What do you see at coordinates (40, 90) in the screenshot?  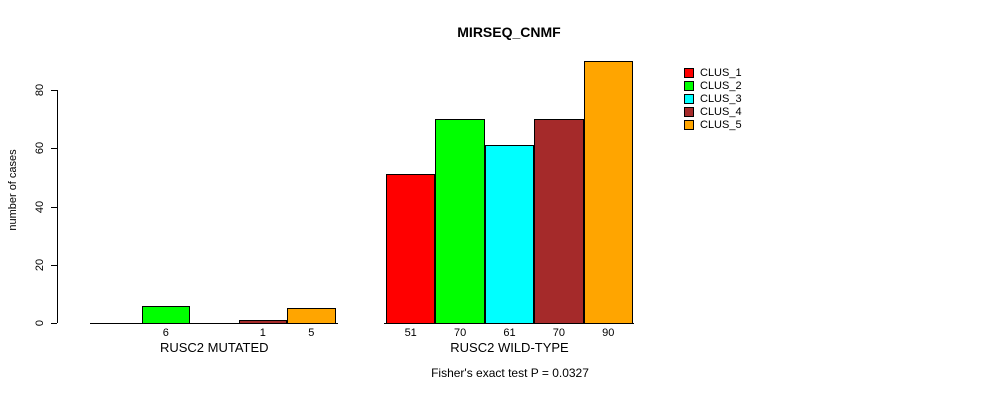 I see `y-tick-label: 80` at bounding box center [40, 90].